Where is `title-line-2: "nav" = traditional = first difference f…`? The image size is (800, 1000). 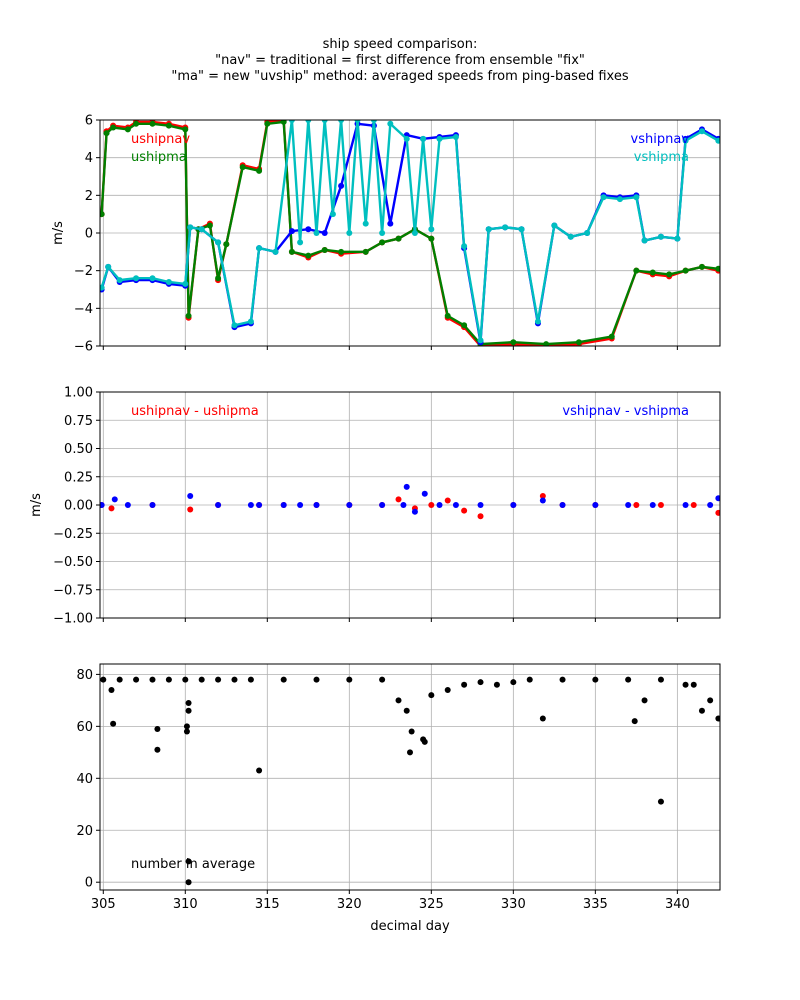 title-line-2: "nav" = traditional = first difference f… is located at coordinates (400, 60).